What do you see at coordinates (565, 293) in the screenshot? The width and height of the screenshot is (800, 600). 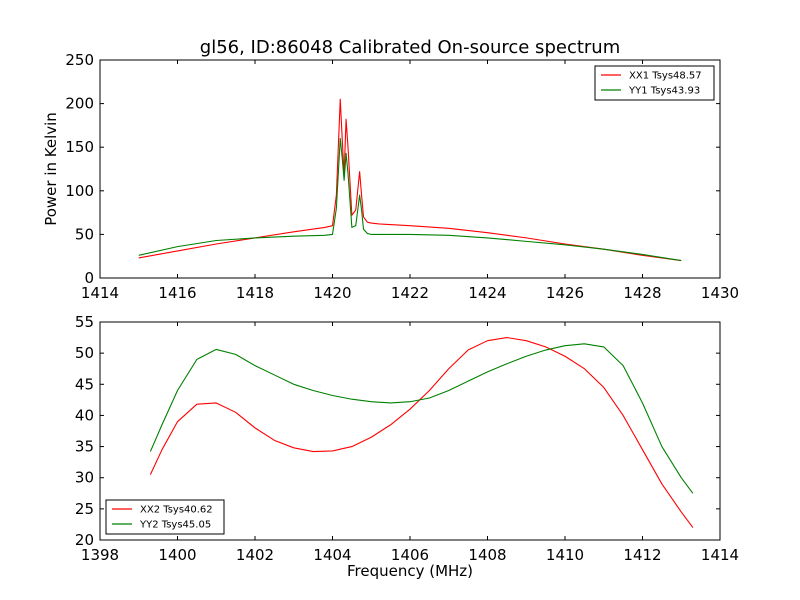 I see `top-x-tick-label: 1426` at bounding box center [565, 293].